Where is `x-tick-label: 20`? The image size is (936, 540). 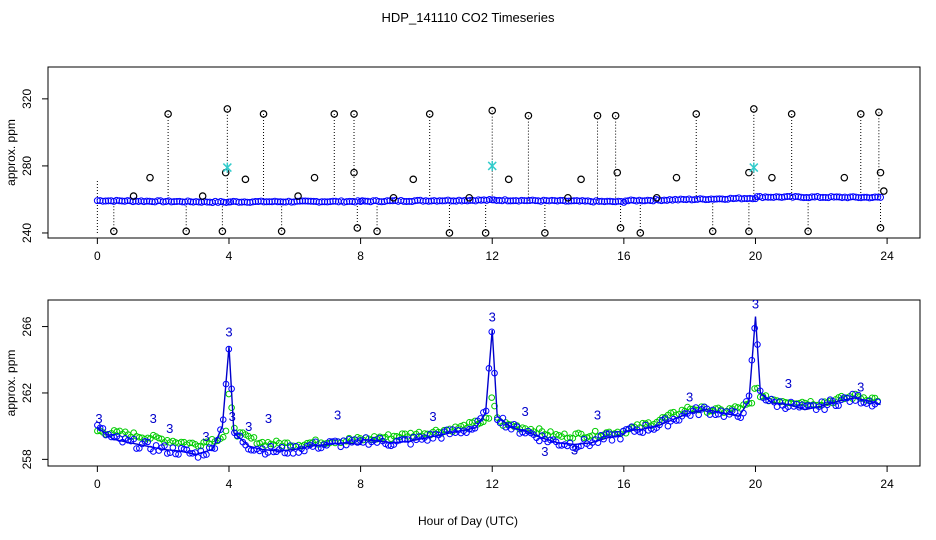
x-tick-label: 20 is located at coordinates (756, 484).